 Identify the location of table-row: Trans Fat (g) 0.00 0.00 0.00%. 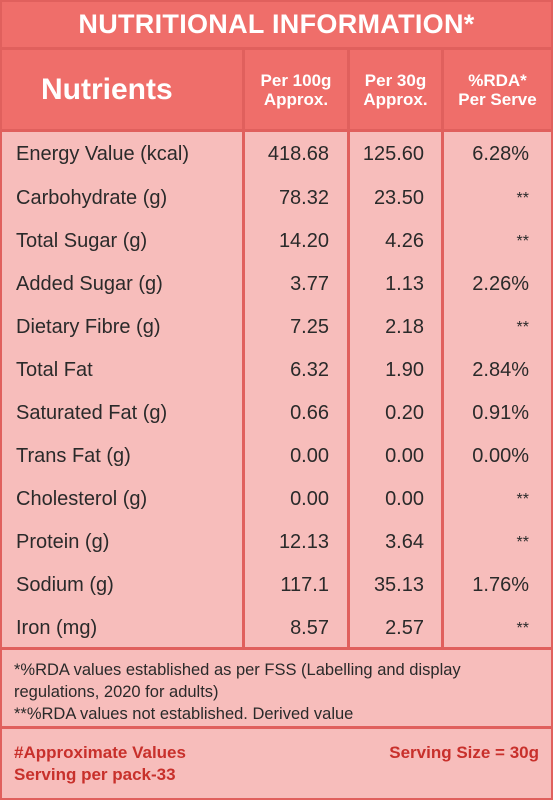
(276, 456).